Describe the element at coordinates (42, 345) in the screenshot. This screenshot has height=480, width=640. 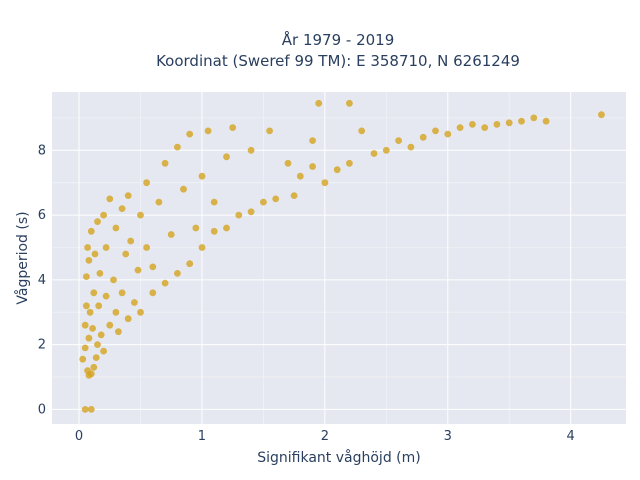
I see `y-tick-label: 2` at that location.